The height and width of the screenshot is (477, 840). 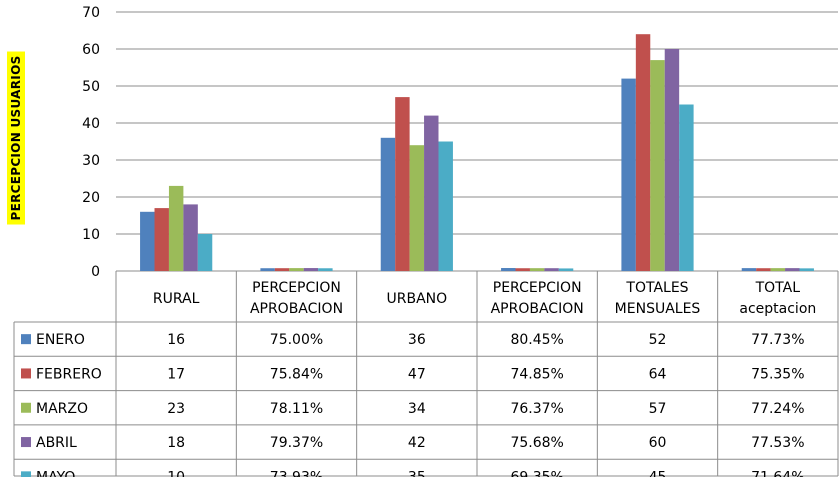 What do you see at coordinates (658, 374) in the screenshot?
I see `table-cell: 64` at bounding box center [658, 374].